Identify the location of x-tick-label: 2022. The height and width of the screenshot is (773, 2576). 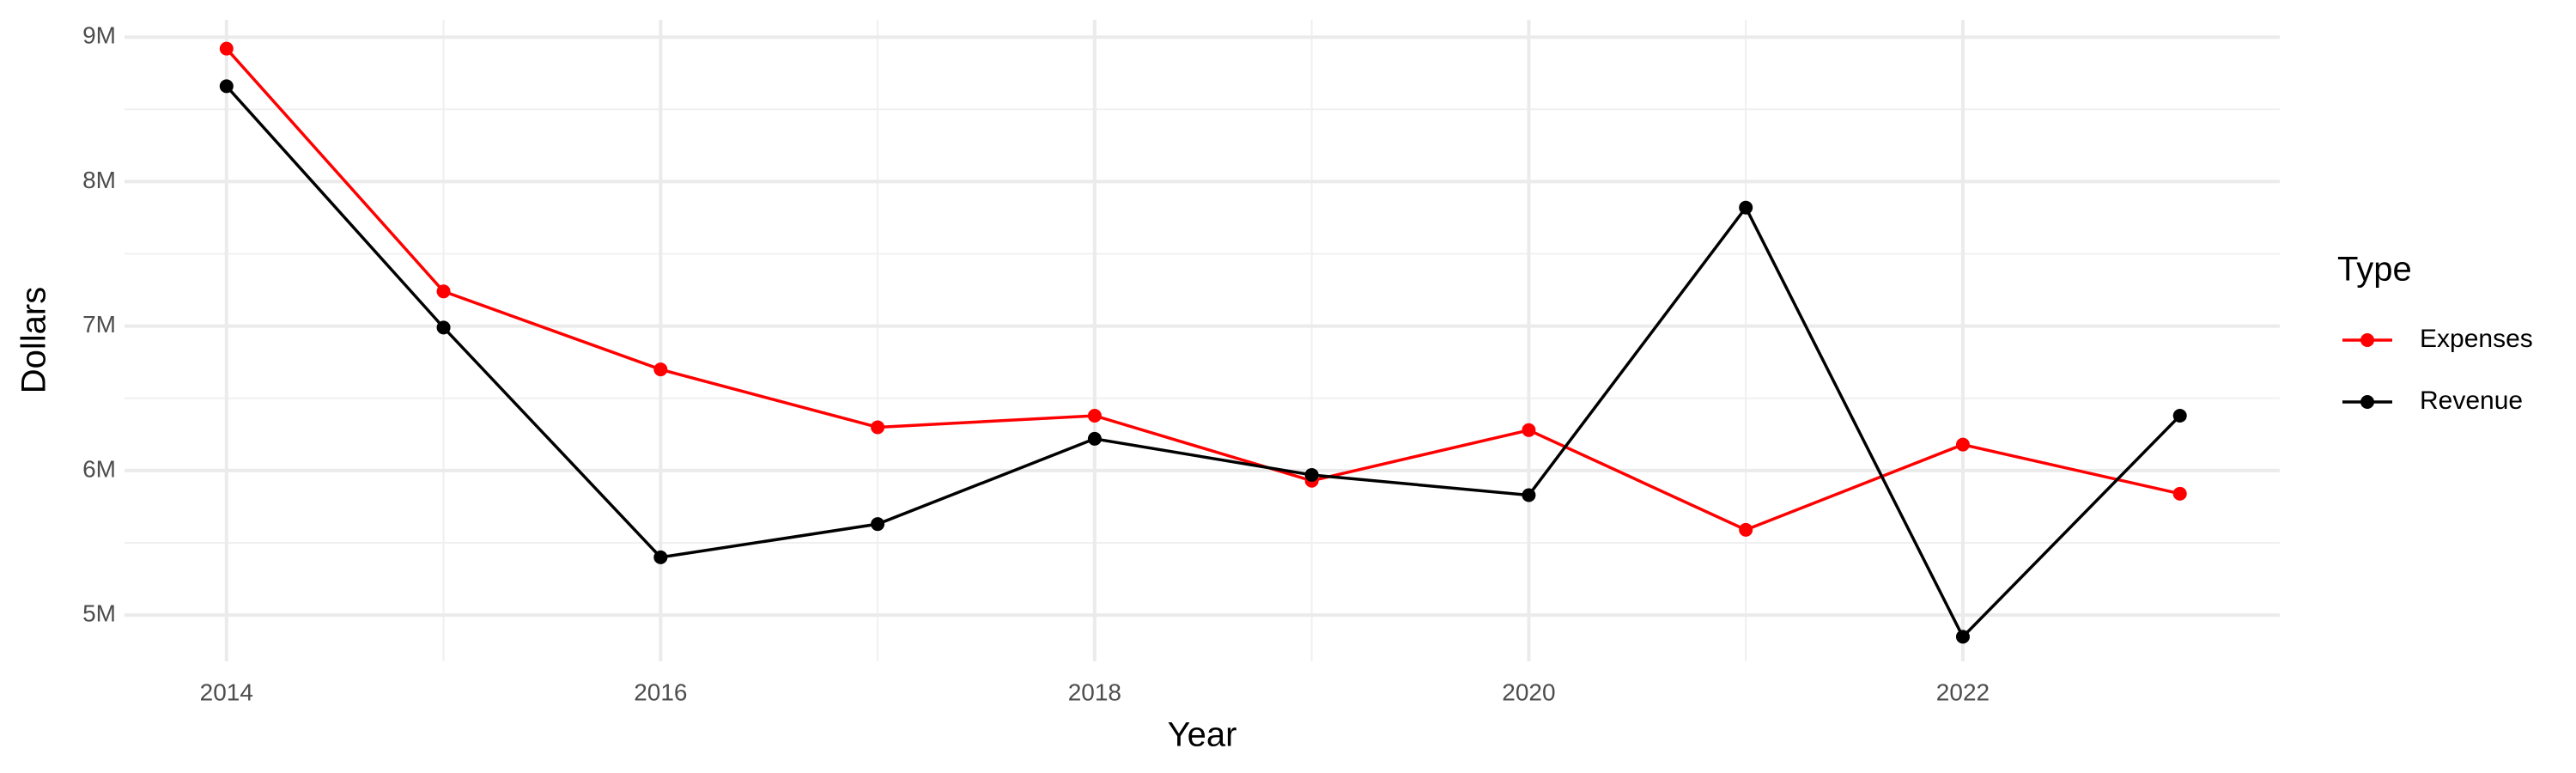
(1963, 692).